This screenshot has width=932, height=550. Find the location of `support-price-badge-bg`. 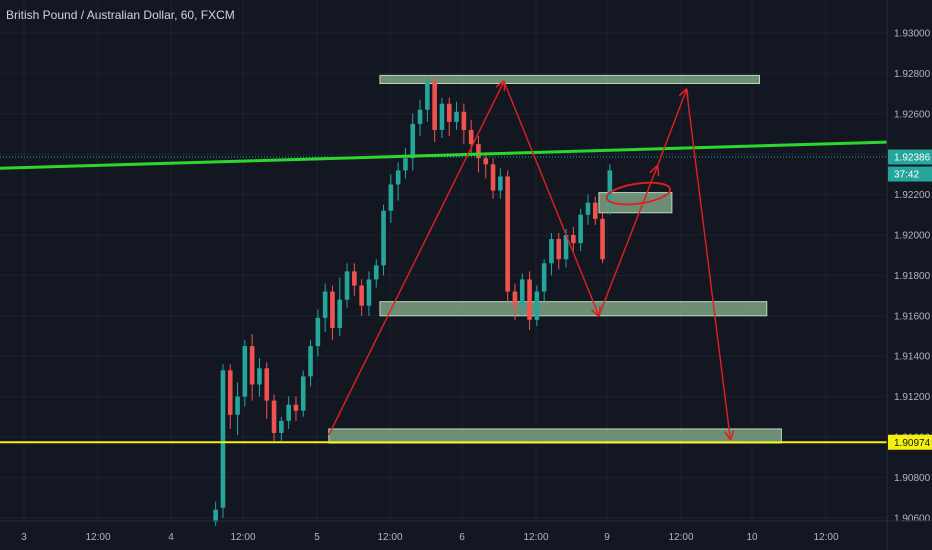

support-price-badge-bg is located at coordinates (910, 442).